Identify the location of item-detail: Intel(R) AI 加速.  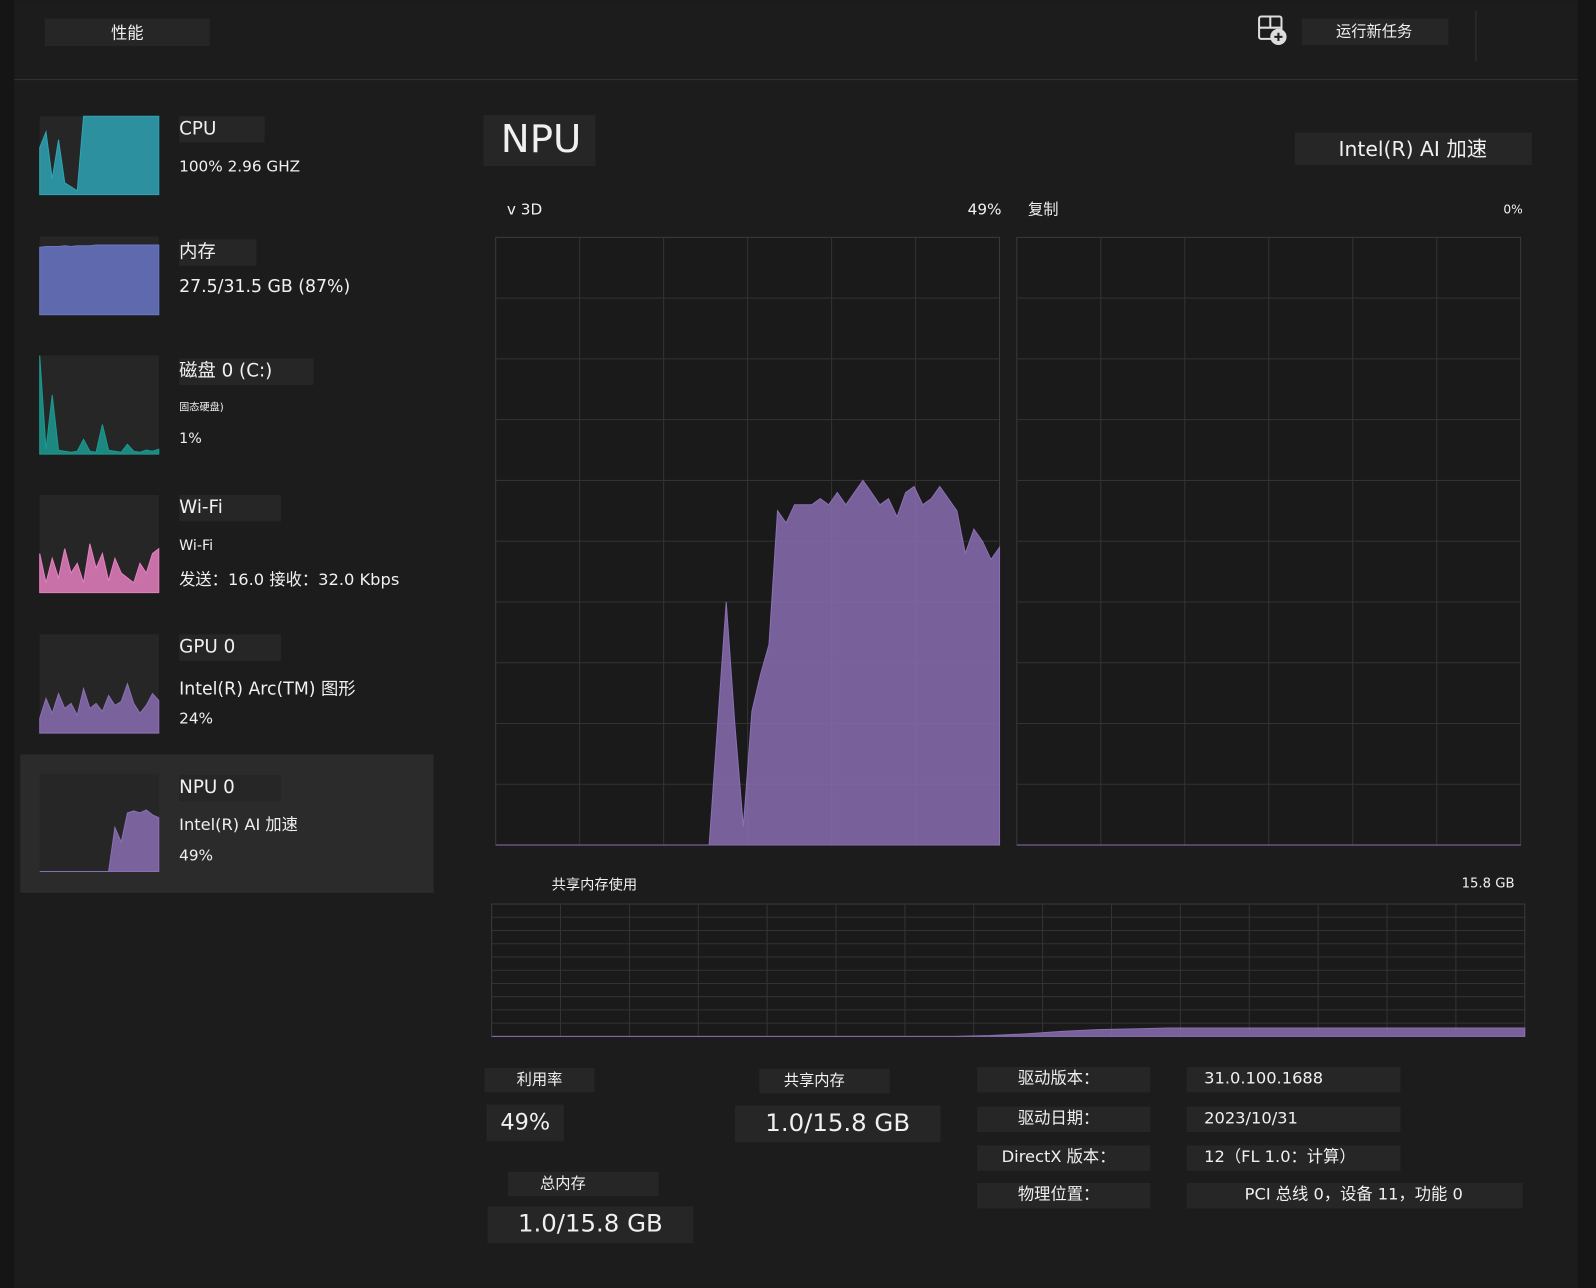
(238, 824).